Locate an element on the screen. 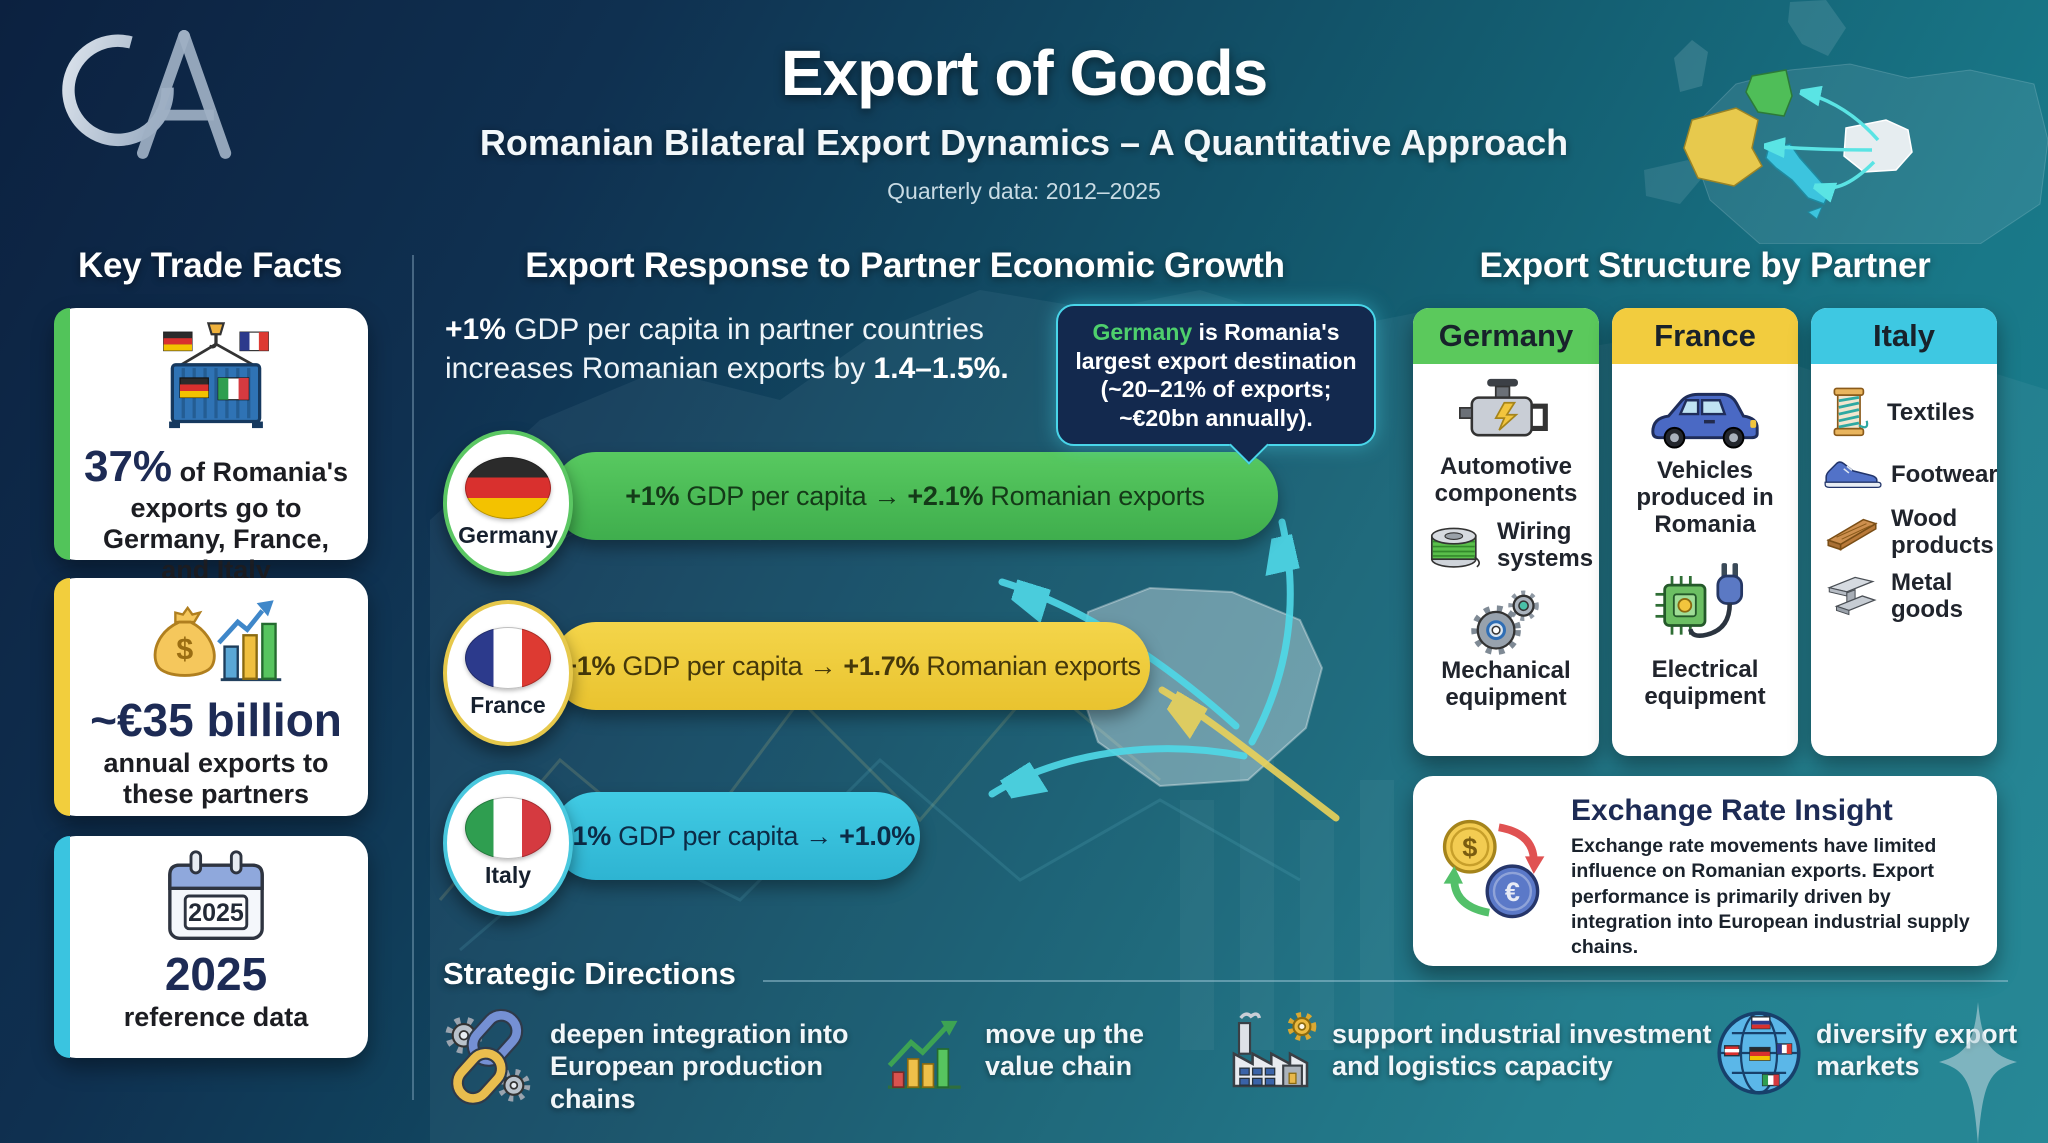  germany-column-header: Germany is located at coordinates (1506, 336).